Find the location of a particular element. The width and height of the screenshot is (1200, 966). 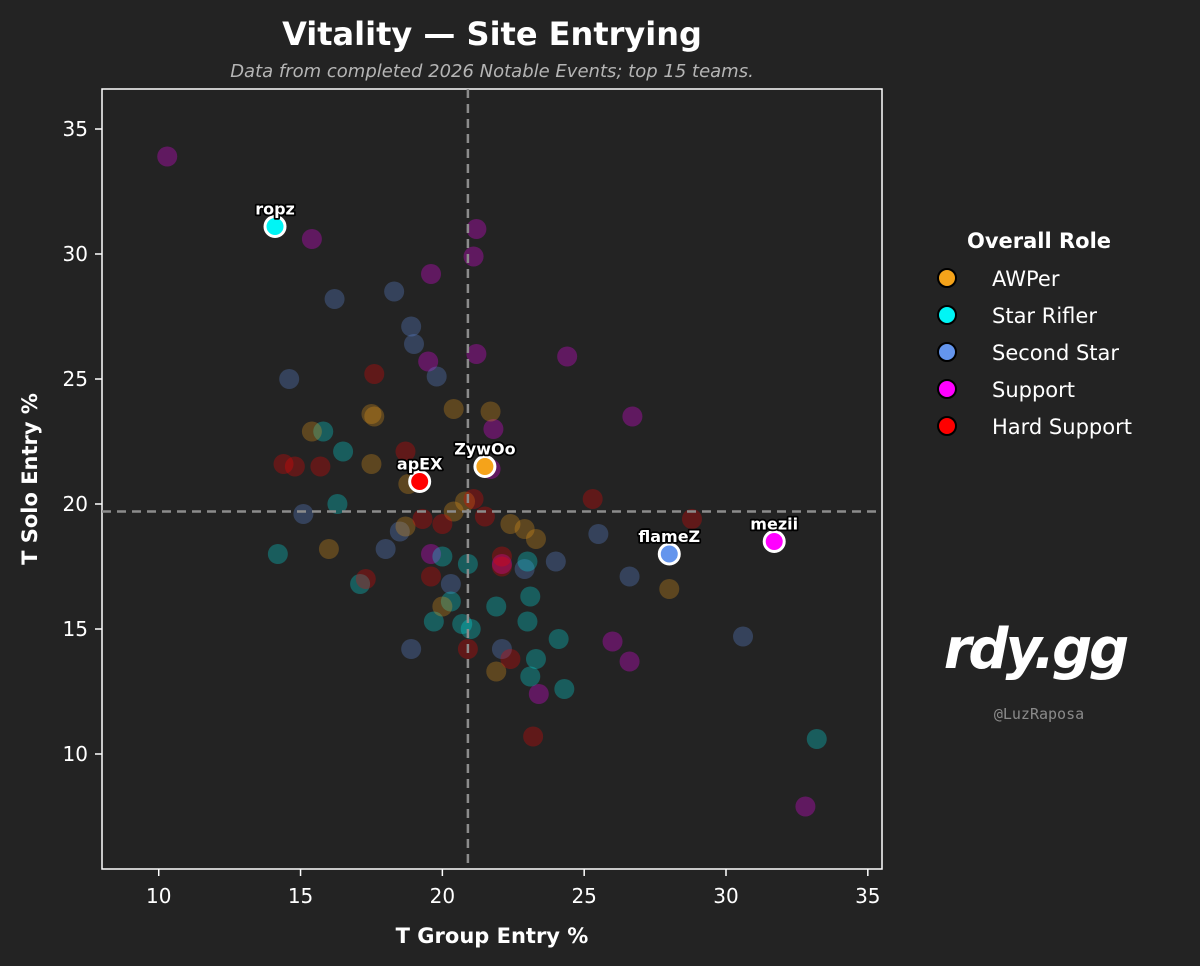

player-point-flamez is located at coordinates (669, 554).